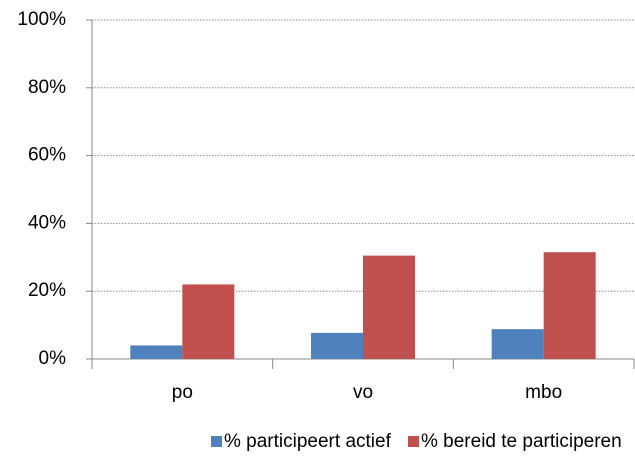 Image resolution: width=635 pixels, height=462 pixels. Describe the element at coordinates (543, 392) in the screenshot. I see `x-tick-label: mbo` at that location.